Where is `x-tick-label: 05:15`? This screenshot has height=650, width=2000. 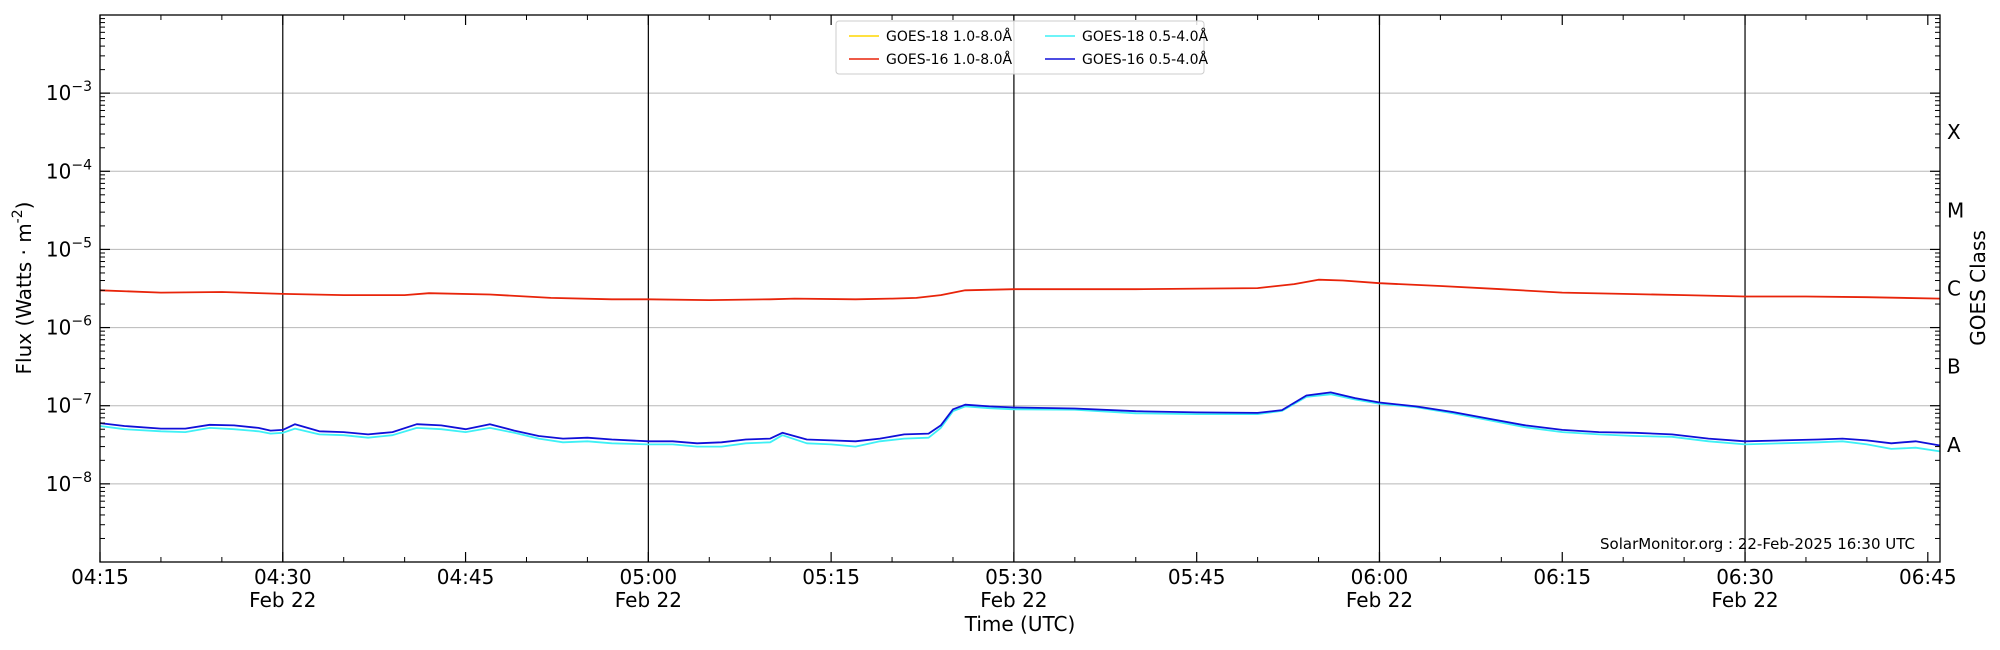
x-tick-label: 05:15 is located at coordinates (831, 577).